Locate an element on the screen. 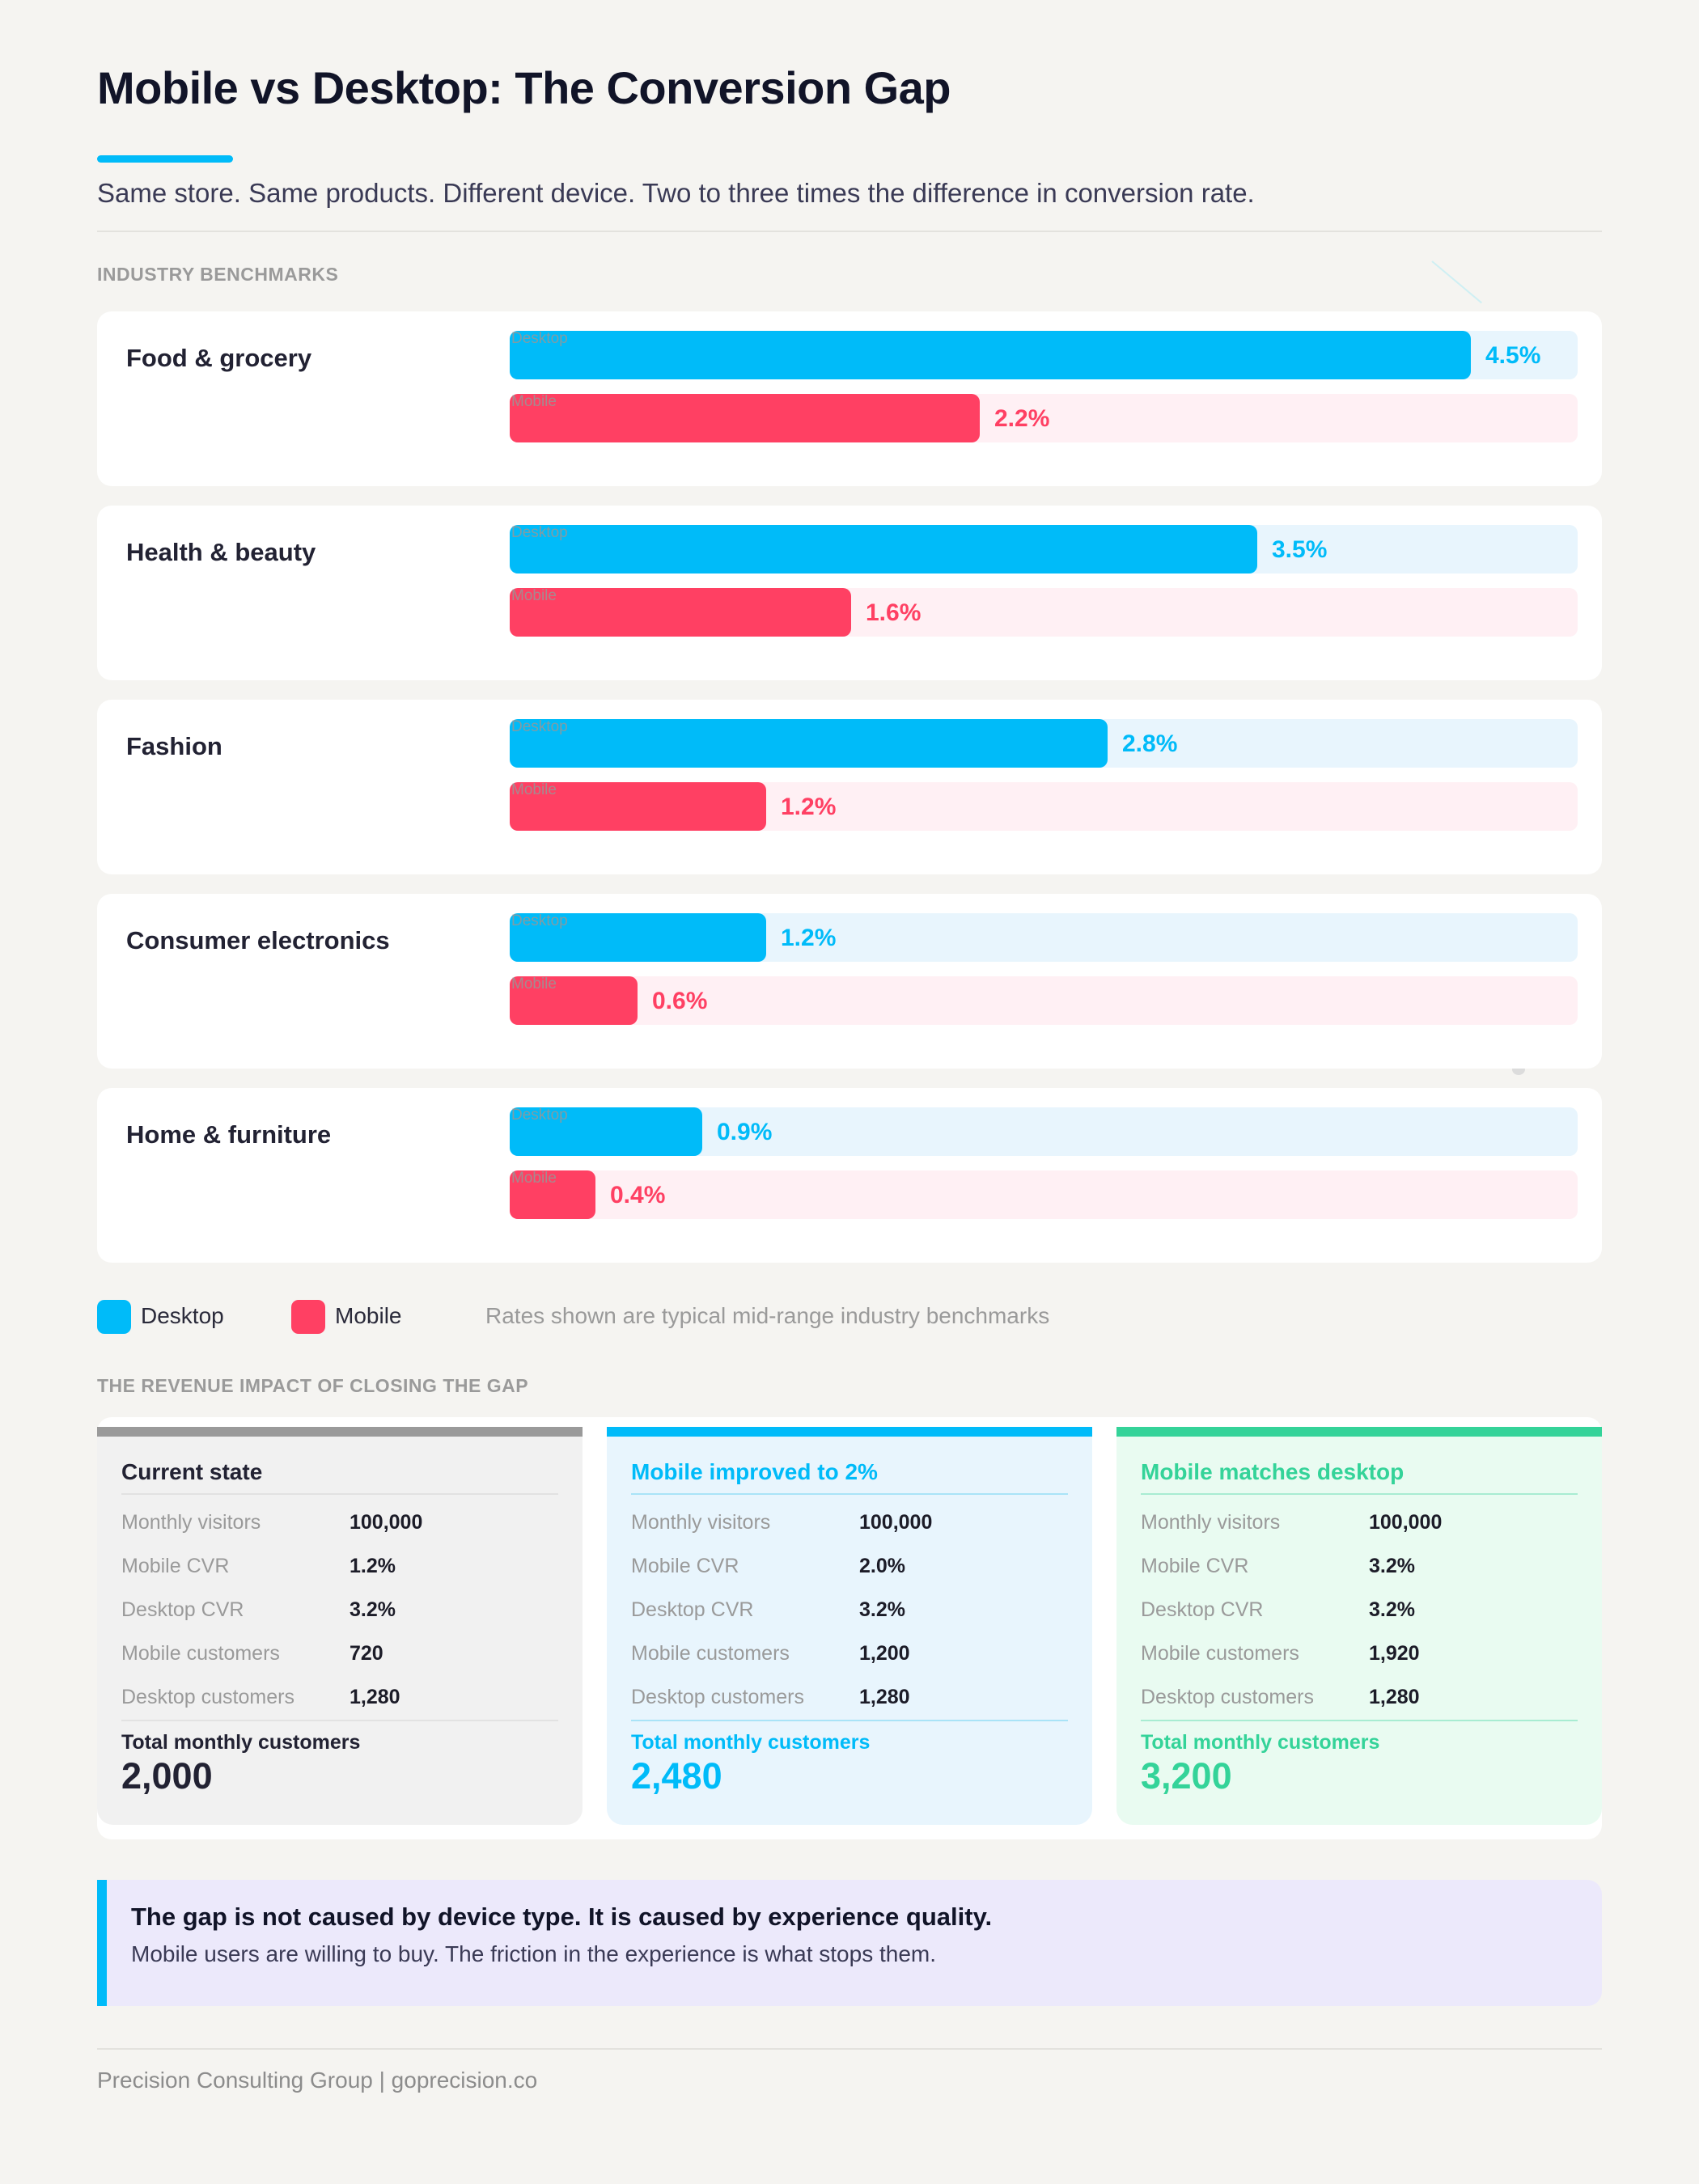  desktop-data-label: 0.9% is located at coordinates (745, 1132).